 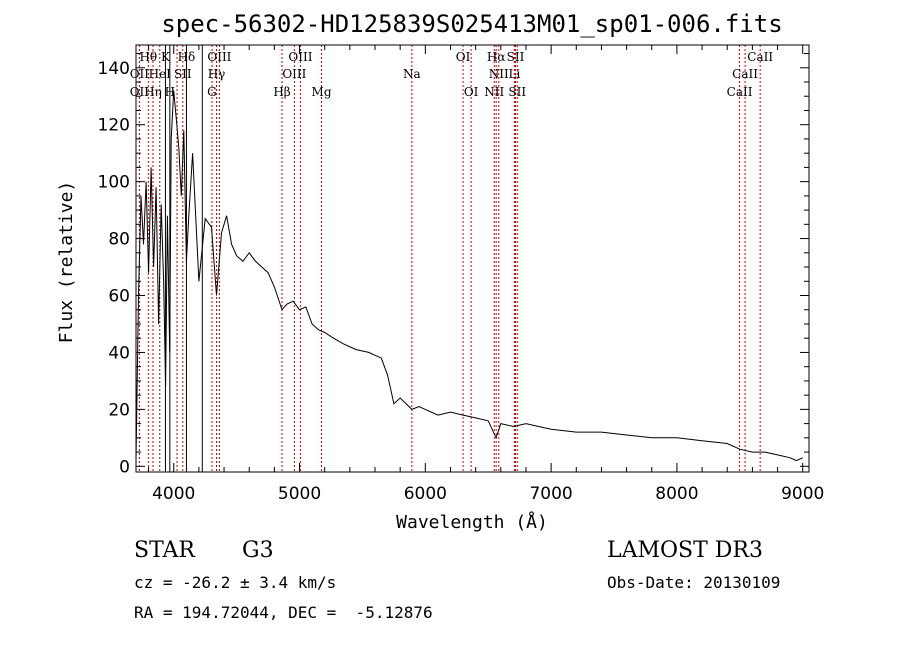 I want to click on line-label: Hγ, so click(x=217, y=74).